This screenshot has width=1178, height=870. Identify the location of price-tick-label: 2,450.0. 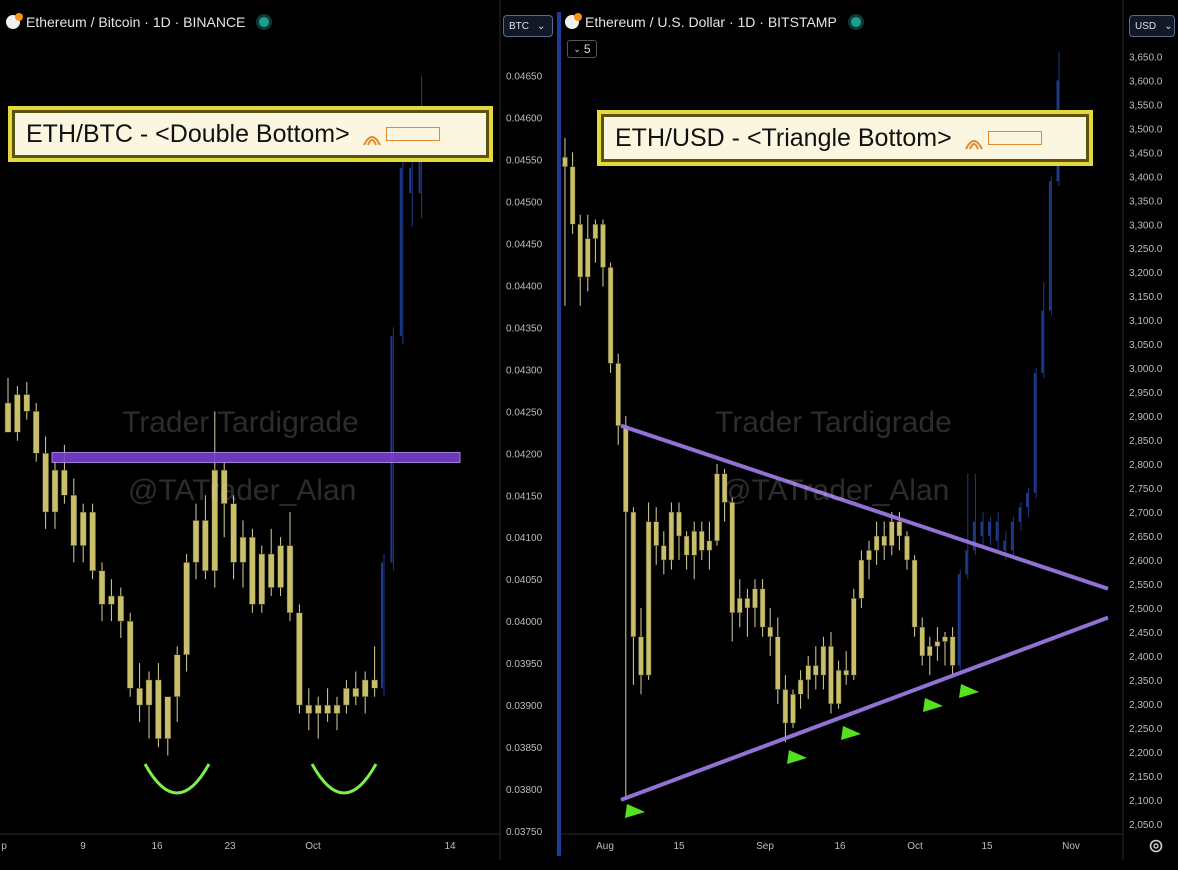
(1146, 633).